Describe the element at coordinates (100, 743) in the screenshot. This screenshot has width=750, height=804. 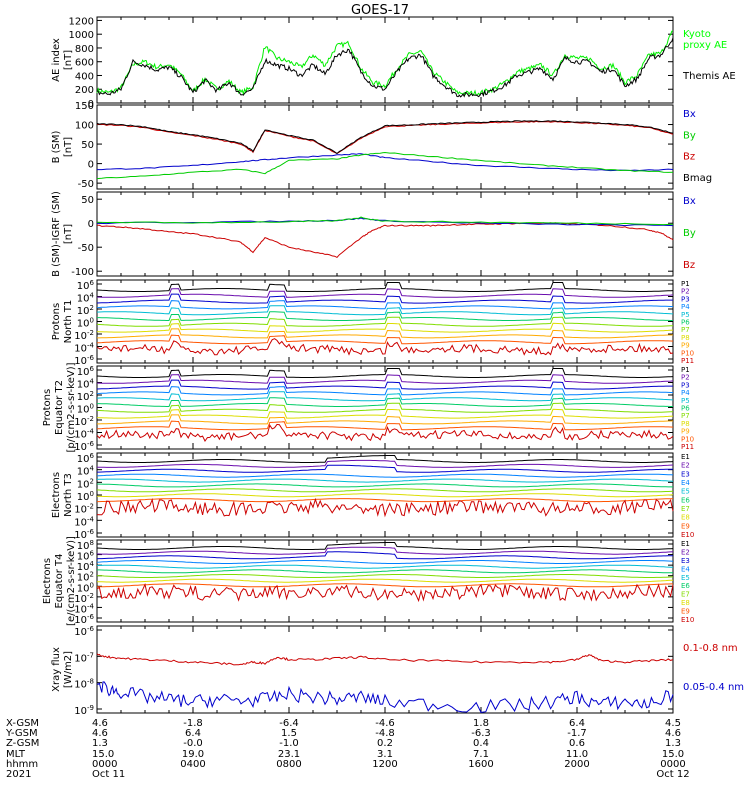
I see `ephemeris-cell: 1.3` at that location.